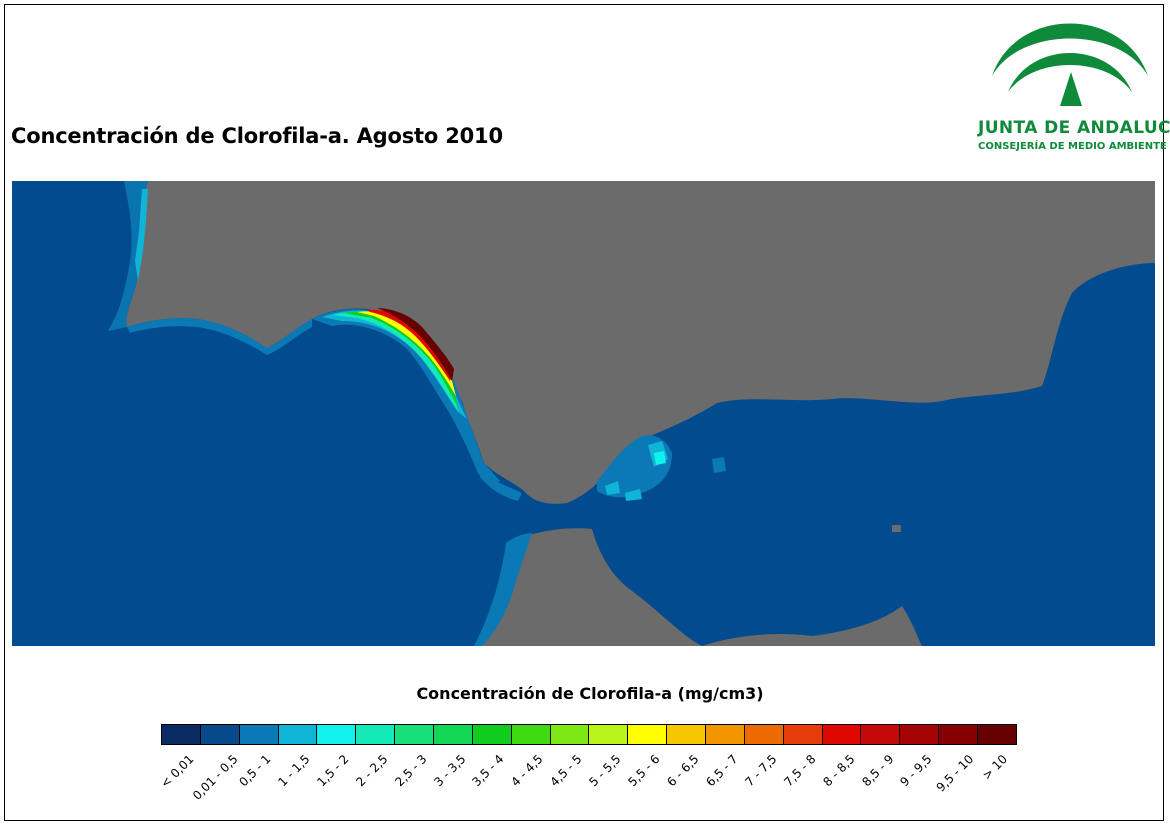 The height and width of the screenshot is (827, 1170). What do you see at coordinates (501, 486) in the screenshot?
I see `strait-coast-band` at bounding box center [501, 486].